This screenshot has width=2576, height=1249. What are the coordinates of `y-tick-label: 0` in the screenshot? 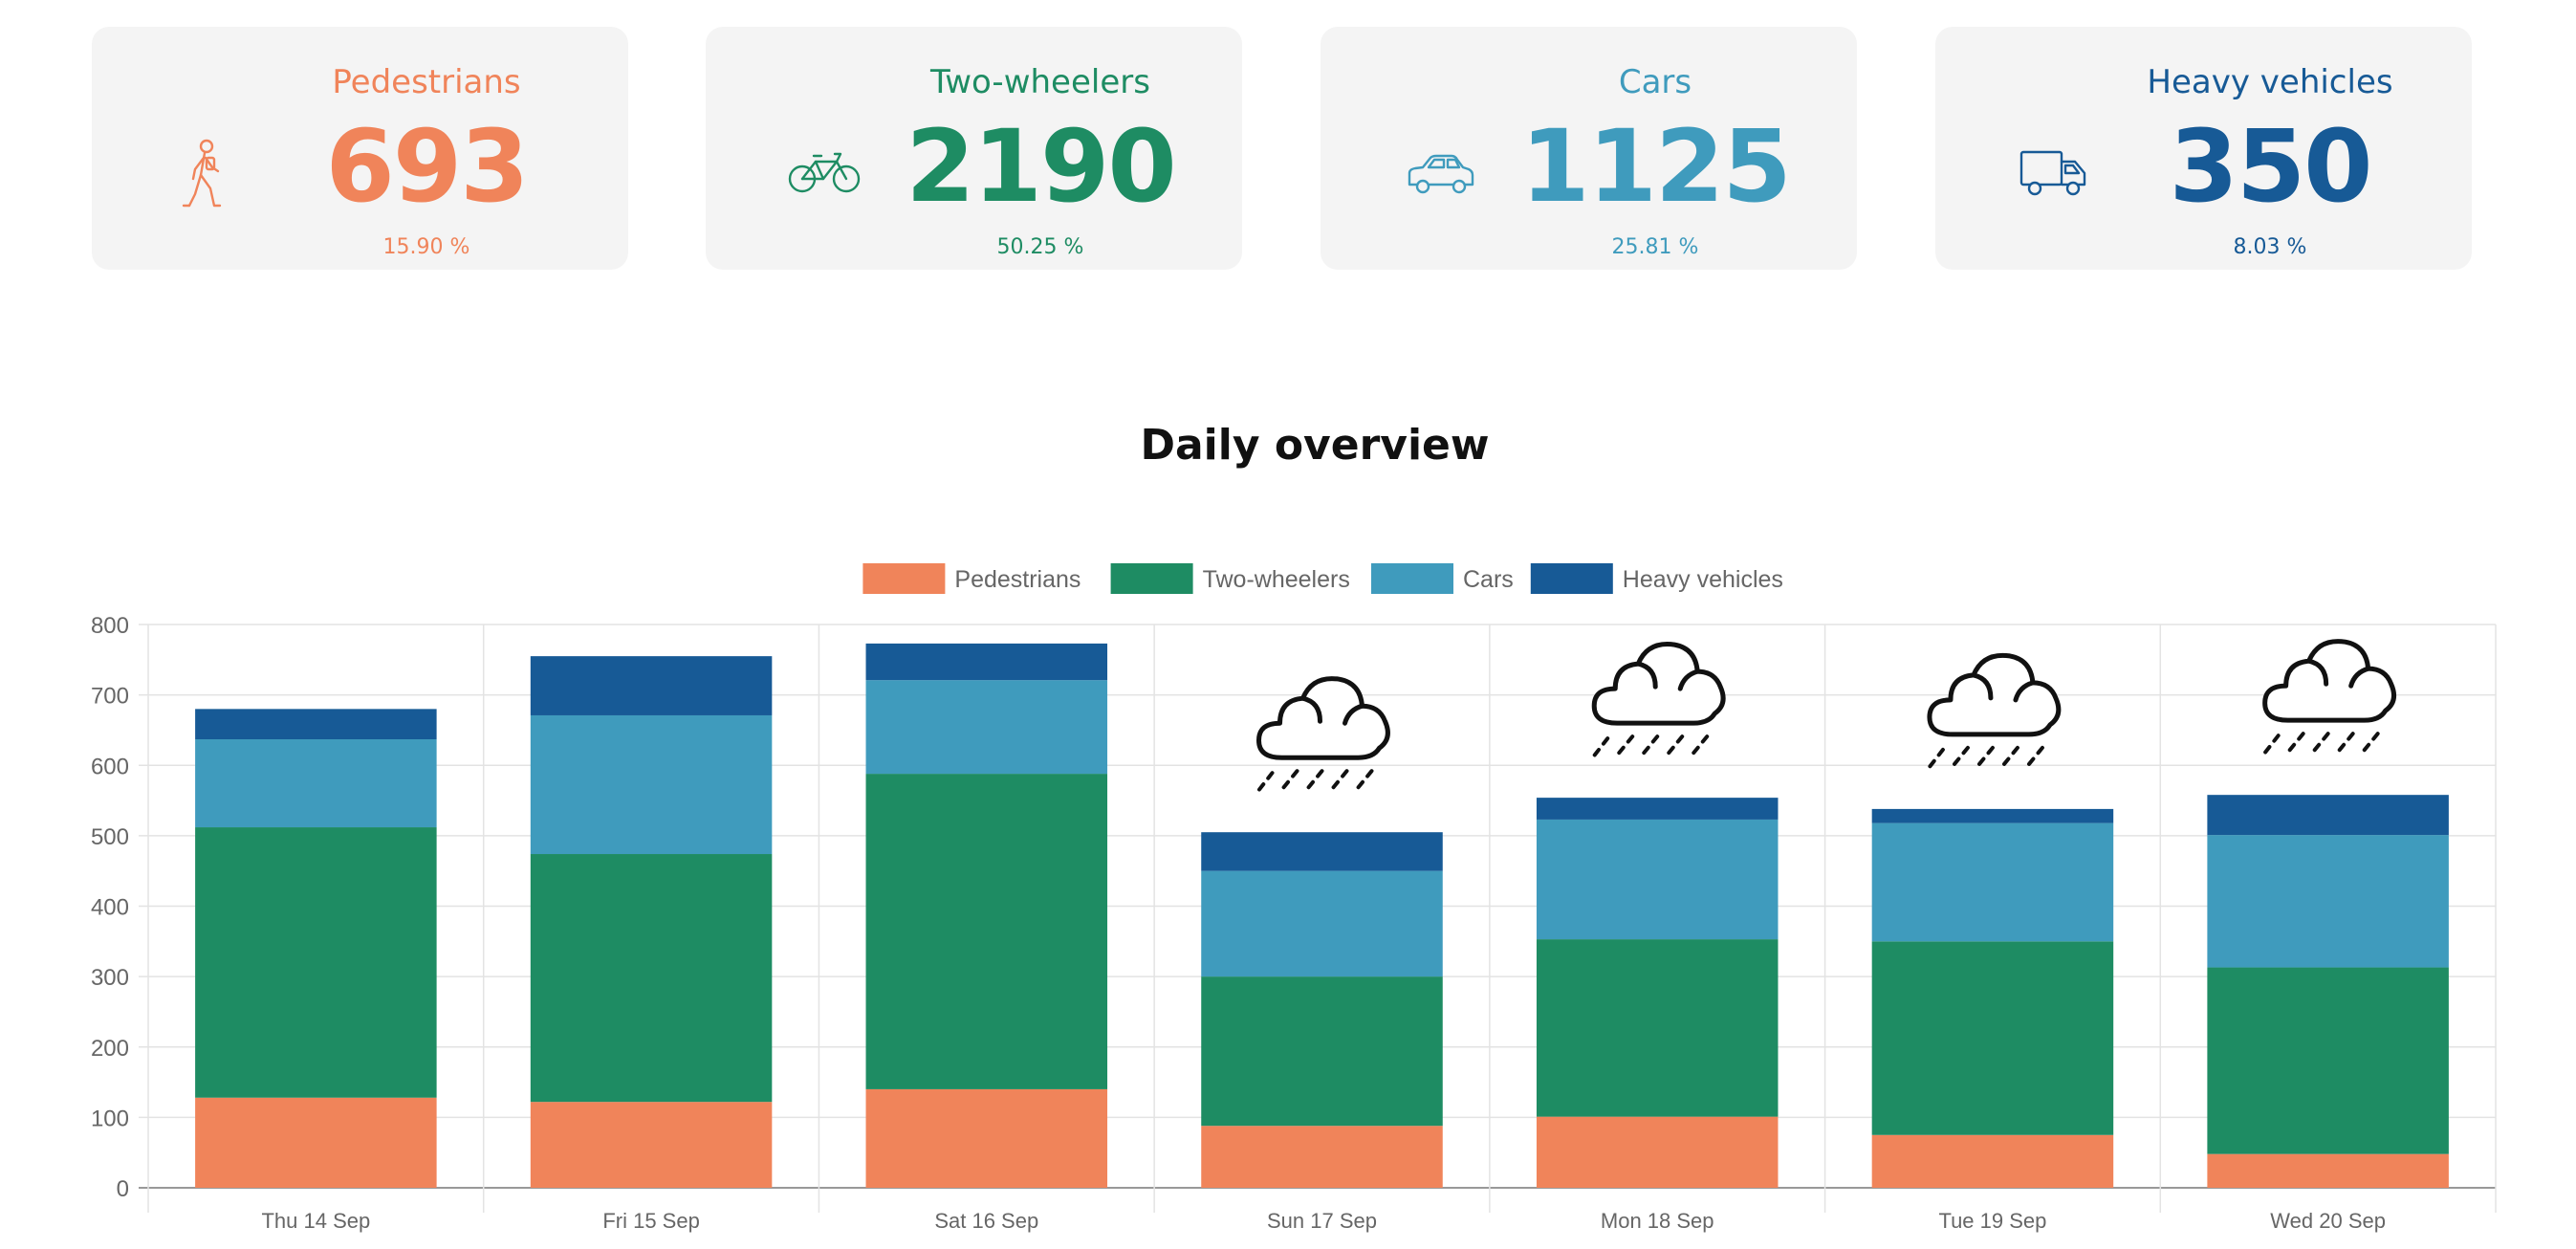 It's located at (123, 1189).